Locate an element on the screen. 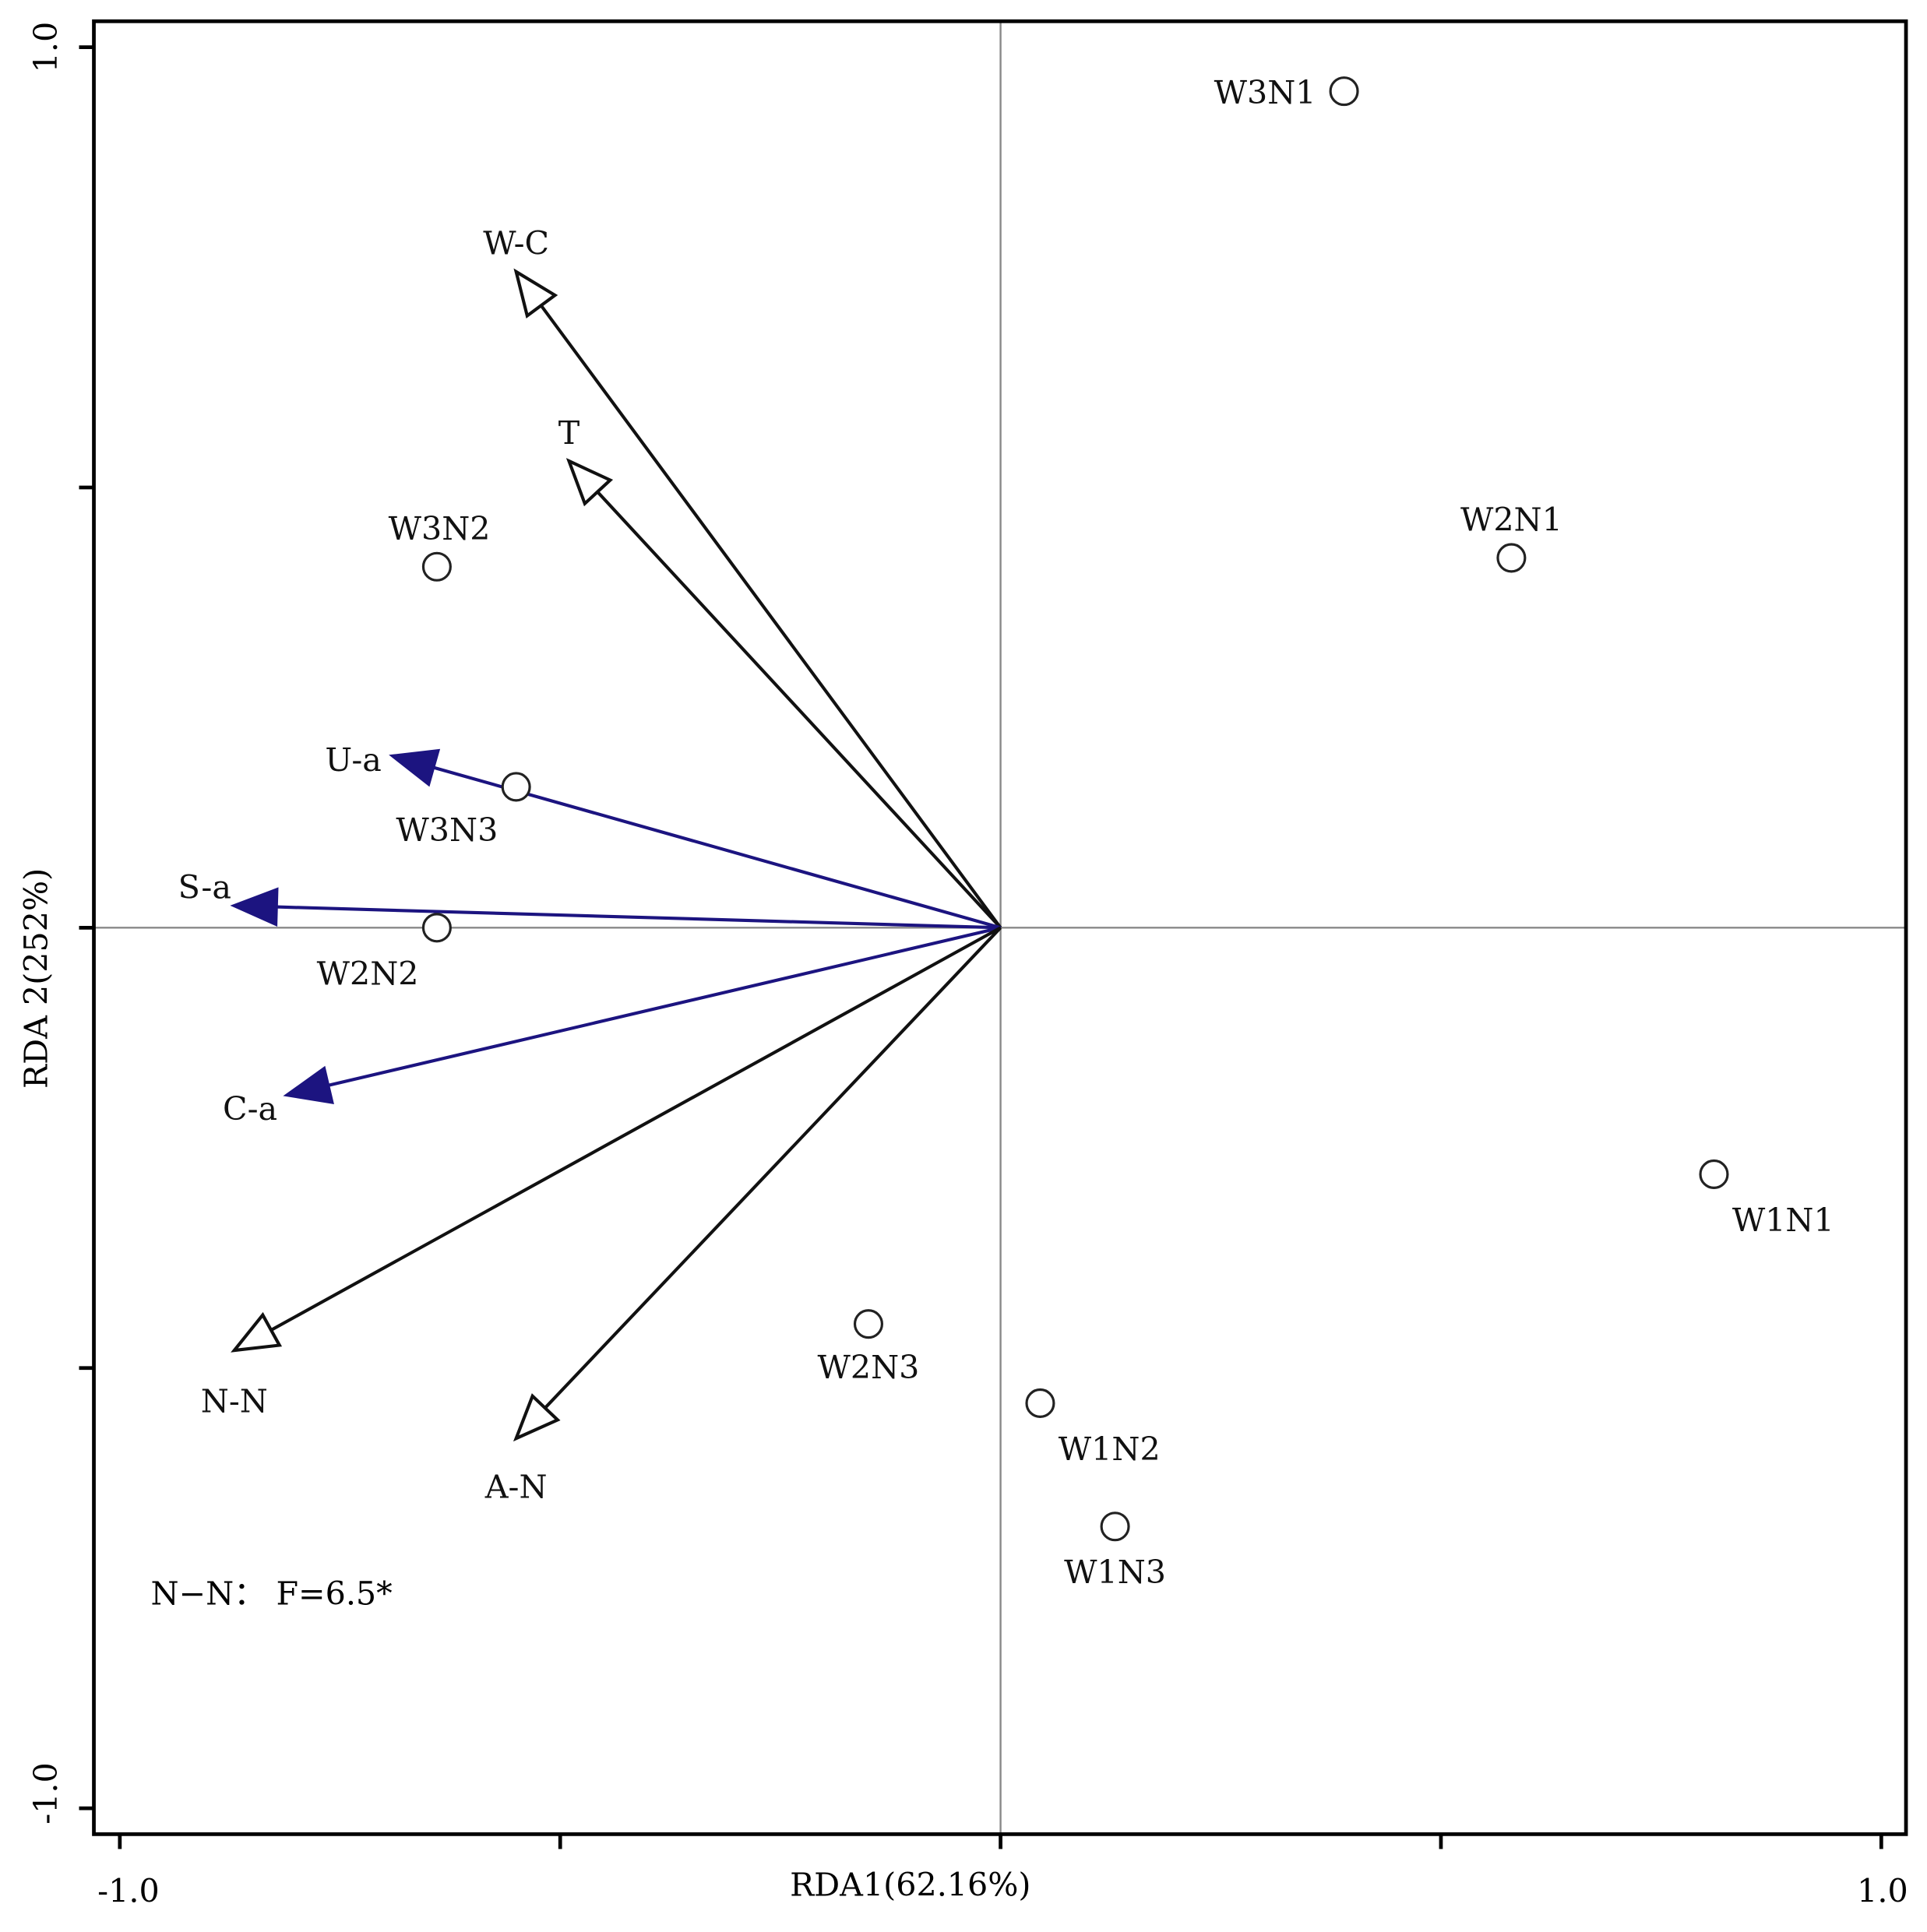  vector-label: S-a is located at coordinates (205, 887).